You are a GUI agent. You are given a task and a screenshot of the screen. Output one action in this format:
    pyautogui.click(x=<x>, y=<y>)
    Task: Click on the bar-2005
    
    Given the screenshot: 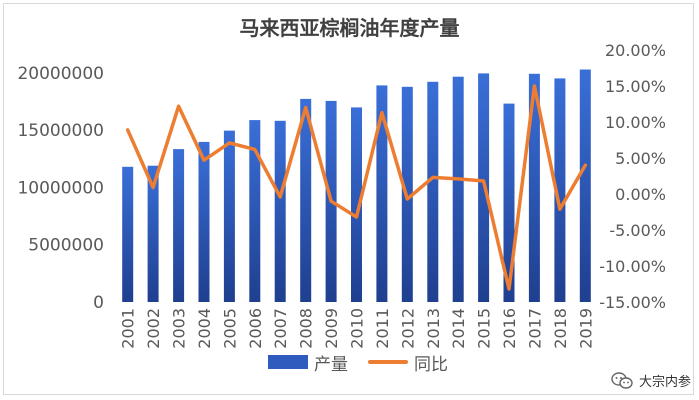 What is the action you would take?
    pyautogui.click(x=229, y=216)
    